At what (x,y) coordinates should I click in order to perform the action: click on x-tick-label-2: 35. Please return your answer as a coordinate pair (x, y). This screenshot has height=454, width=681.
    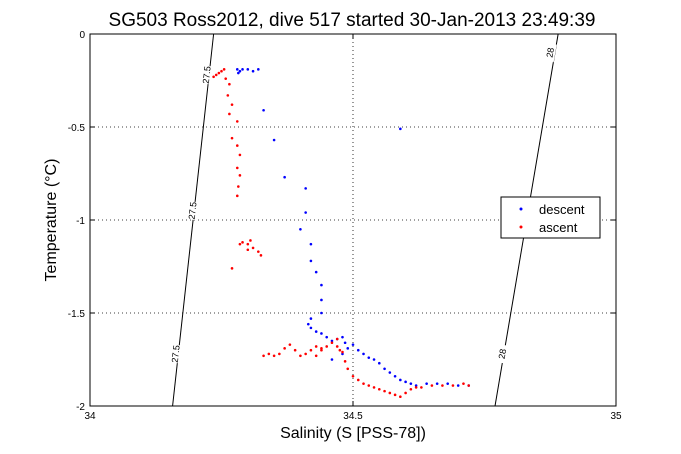
    Looking at the image, I should click on (616, 416).